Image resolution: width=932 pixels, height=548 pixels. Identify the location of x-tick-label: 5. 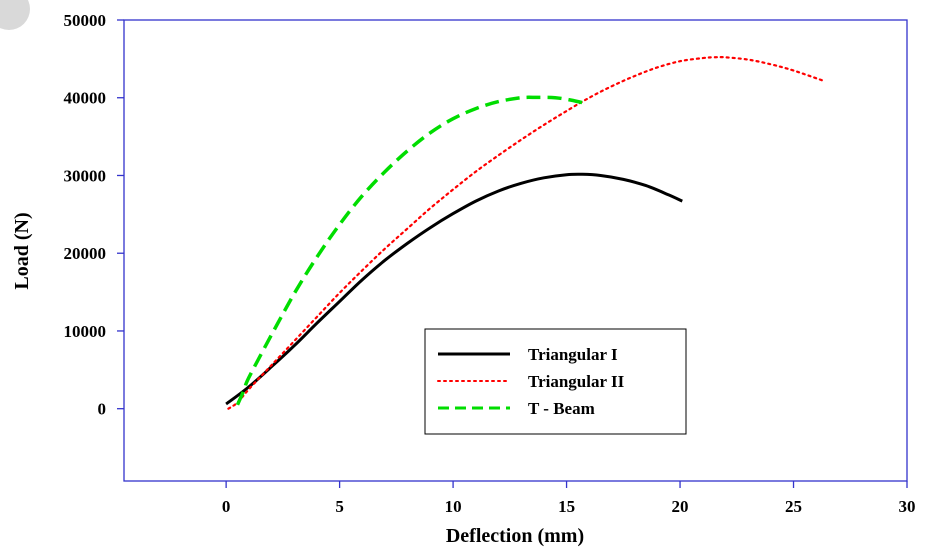
(339, 506).